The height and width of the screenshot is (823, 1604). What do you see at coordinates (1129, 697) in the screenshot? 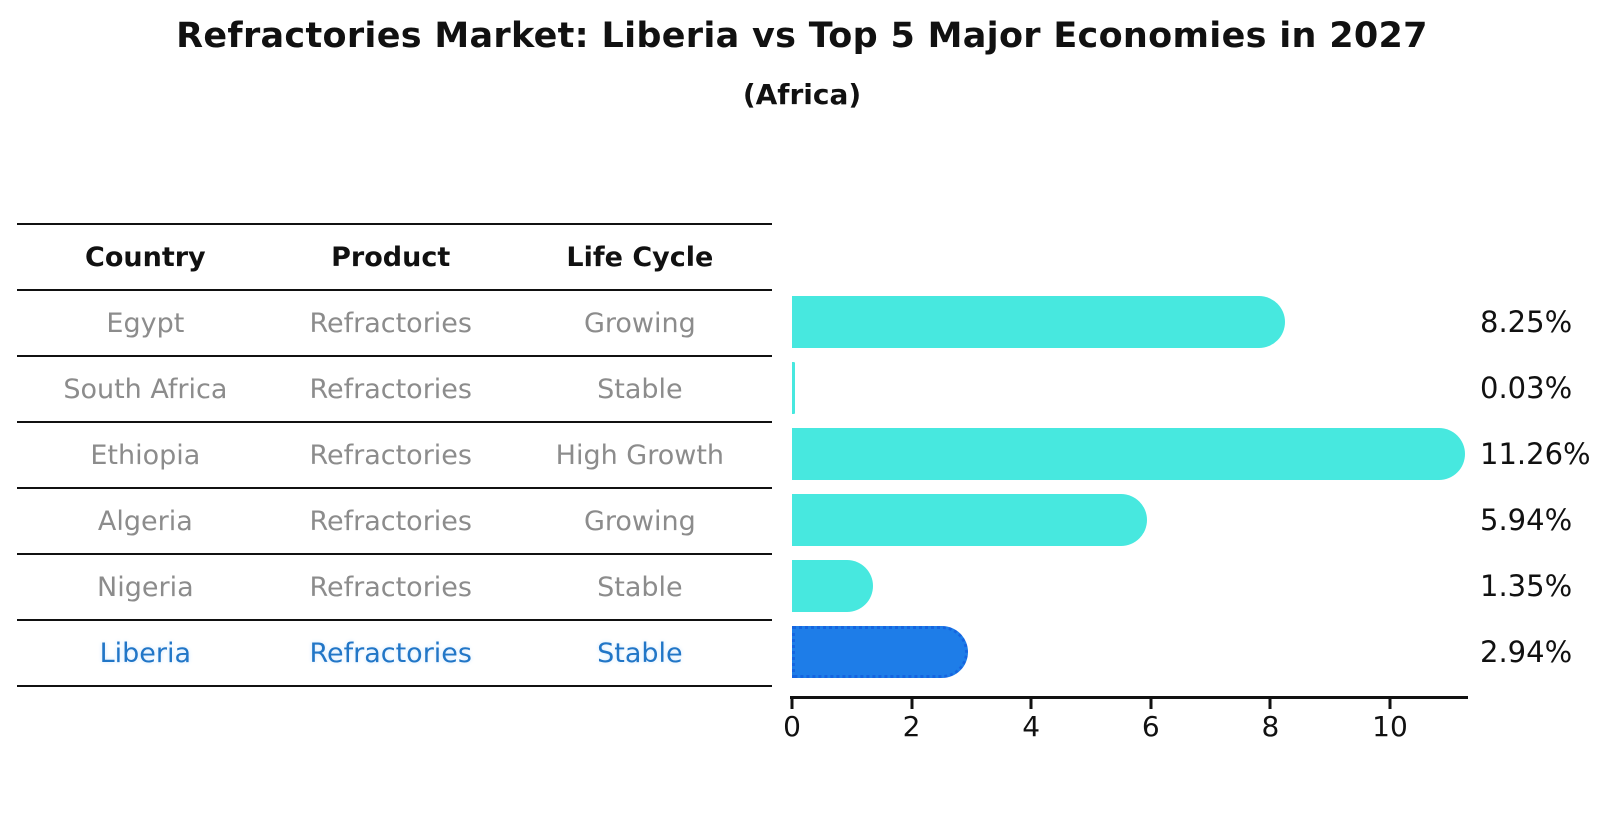
I see `x-axis-line` at bounding box center [1129, 697].